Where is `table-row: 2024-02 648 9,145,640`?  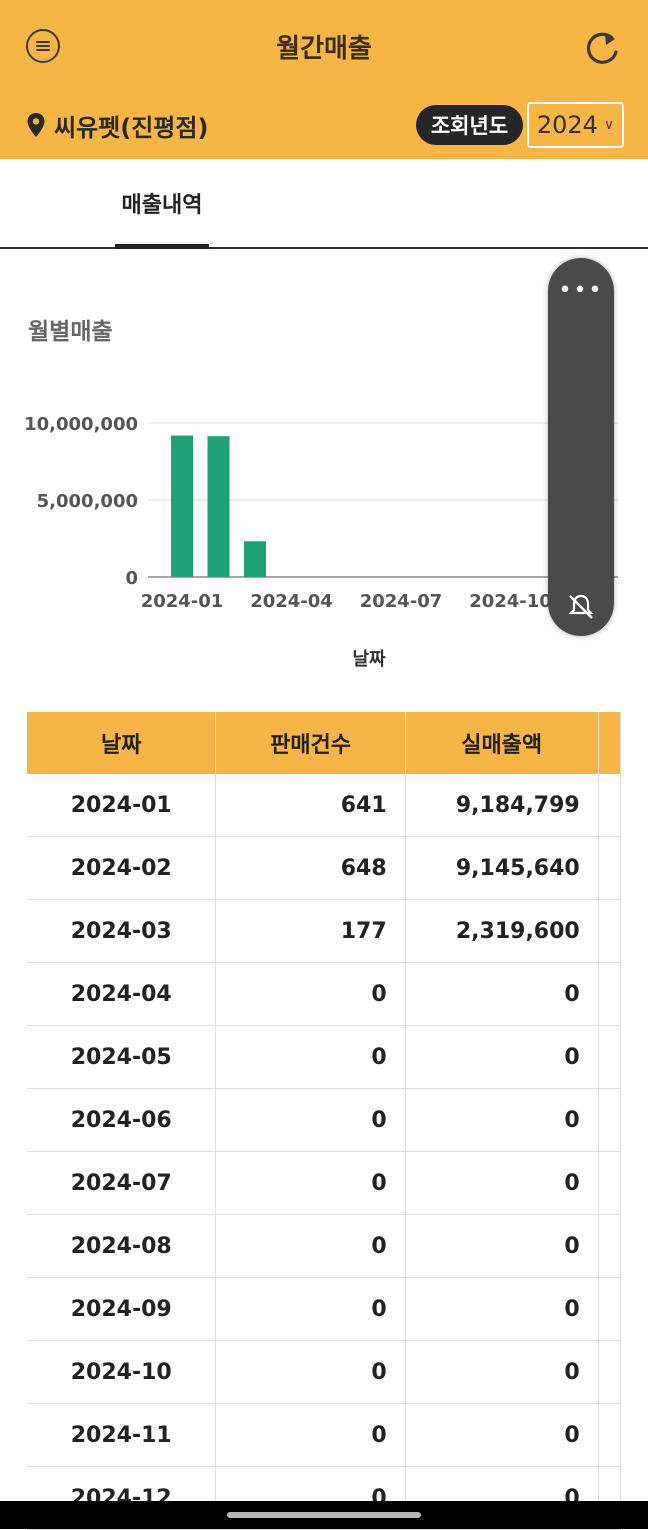
table-row: 2024-02 648 9,145,640 is located at coordinates (324, 868).